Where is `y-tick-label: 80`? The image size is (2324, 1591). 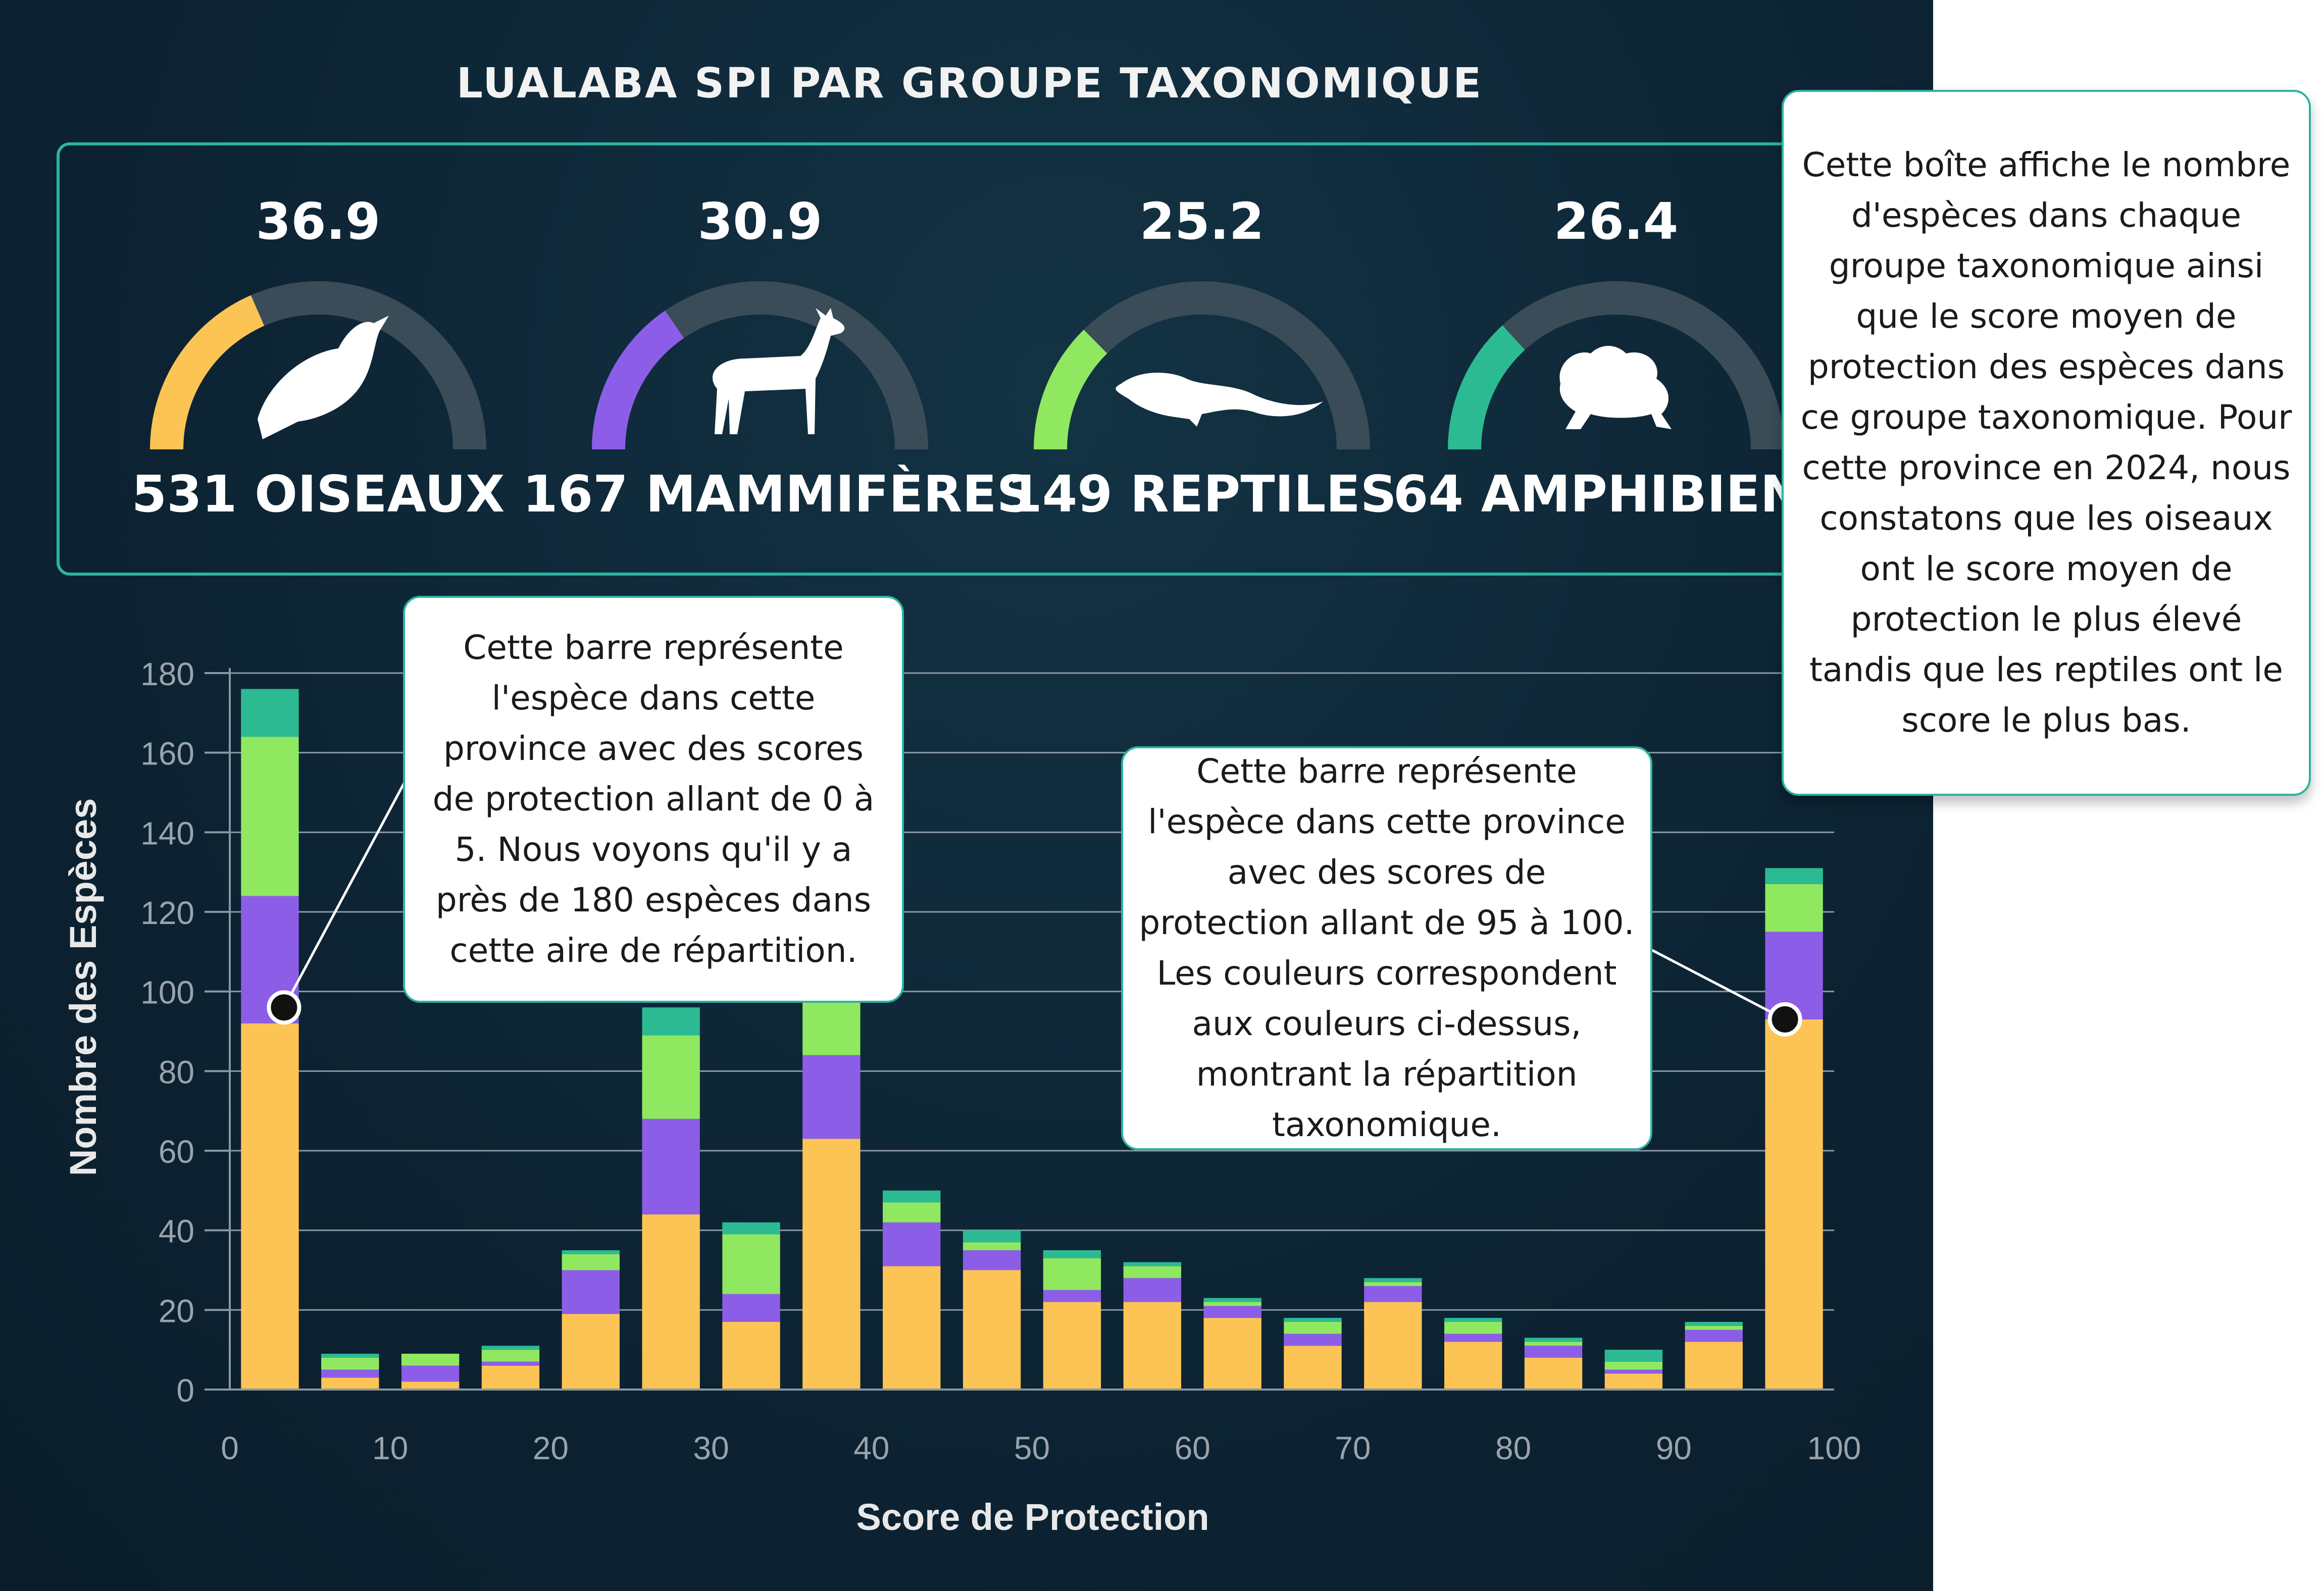
y-tick-label: 80 is located at coordinates (176, 1072).